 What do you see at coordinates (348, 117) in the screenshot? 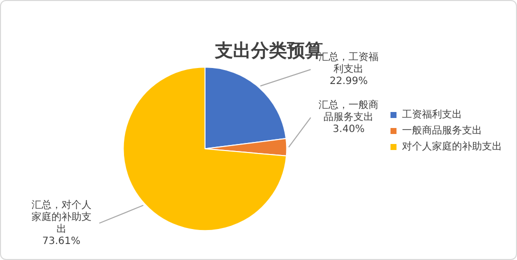
I see `data-label: 汇总，一般商品服务支出 3.40%` at bounding box center [348, 117].